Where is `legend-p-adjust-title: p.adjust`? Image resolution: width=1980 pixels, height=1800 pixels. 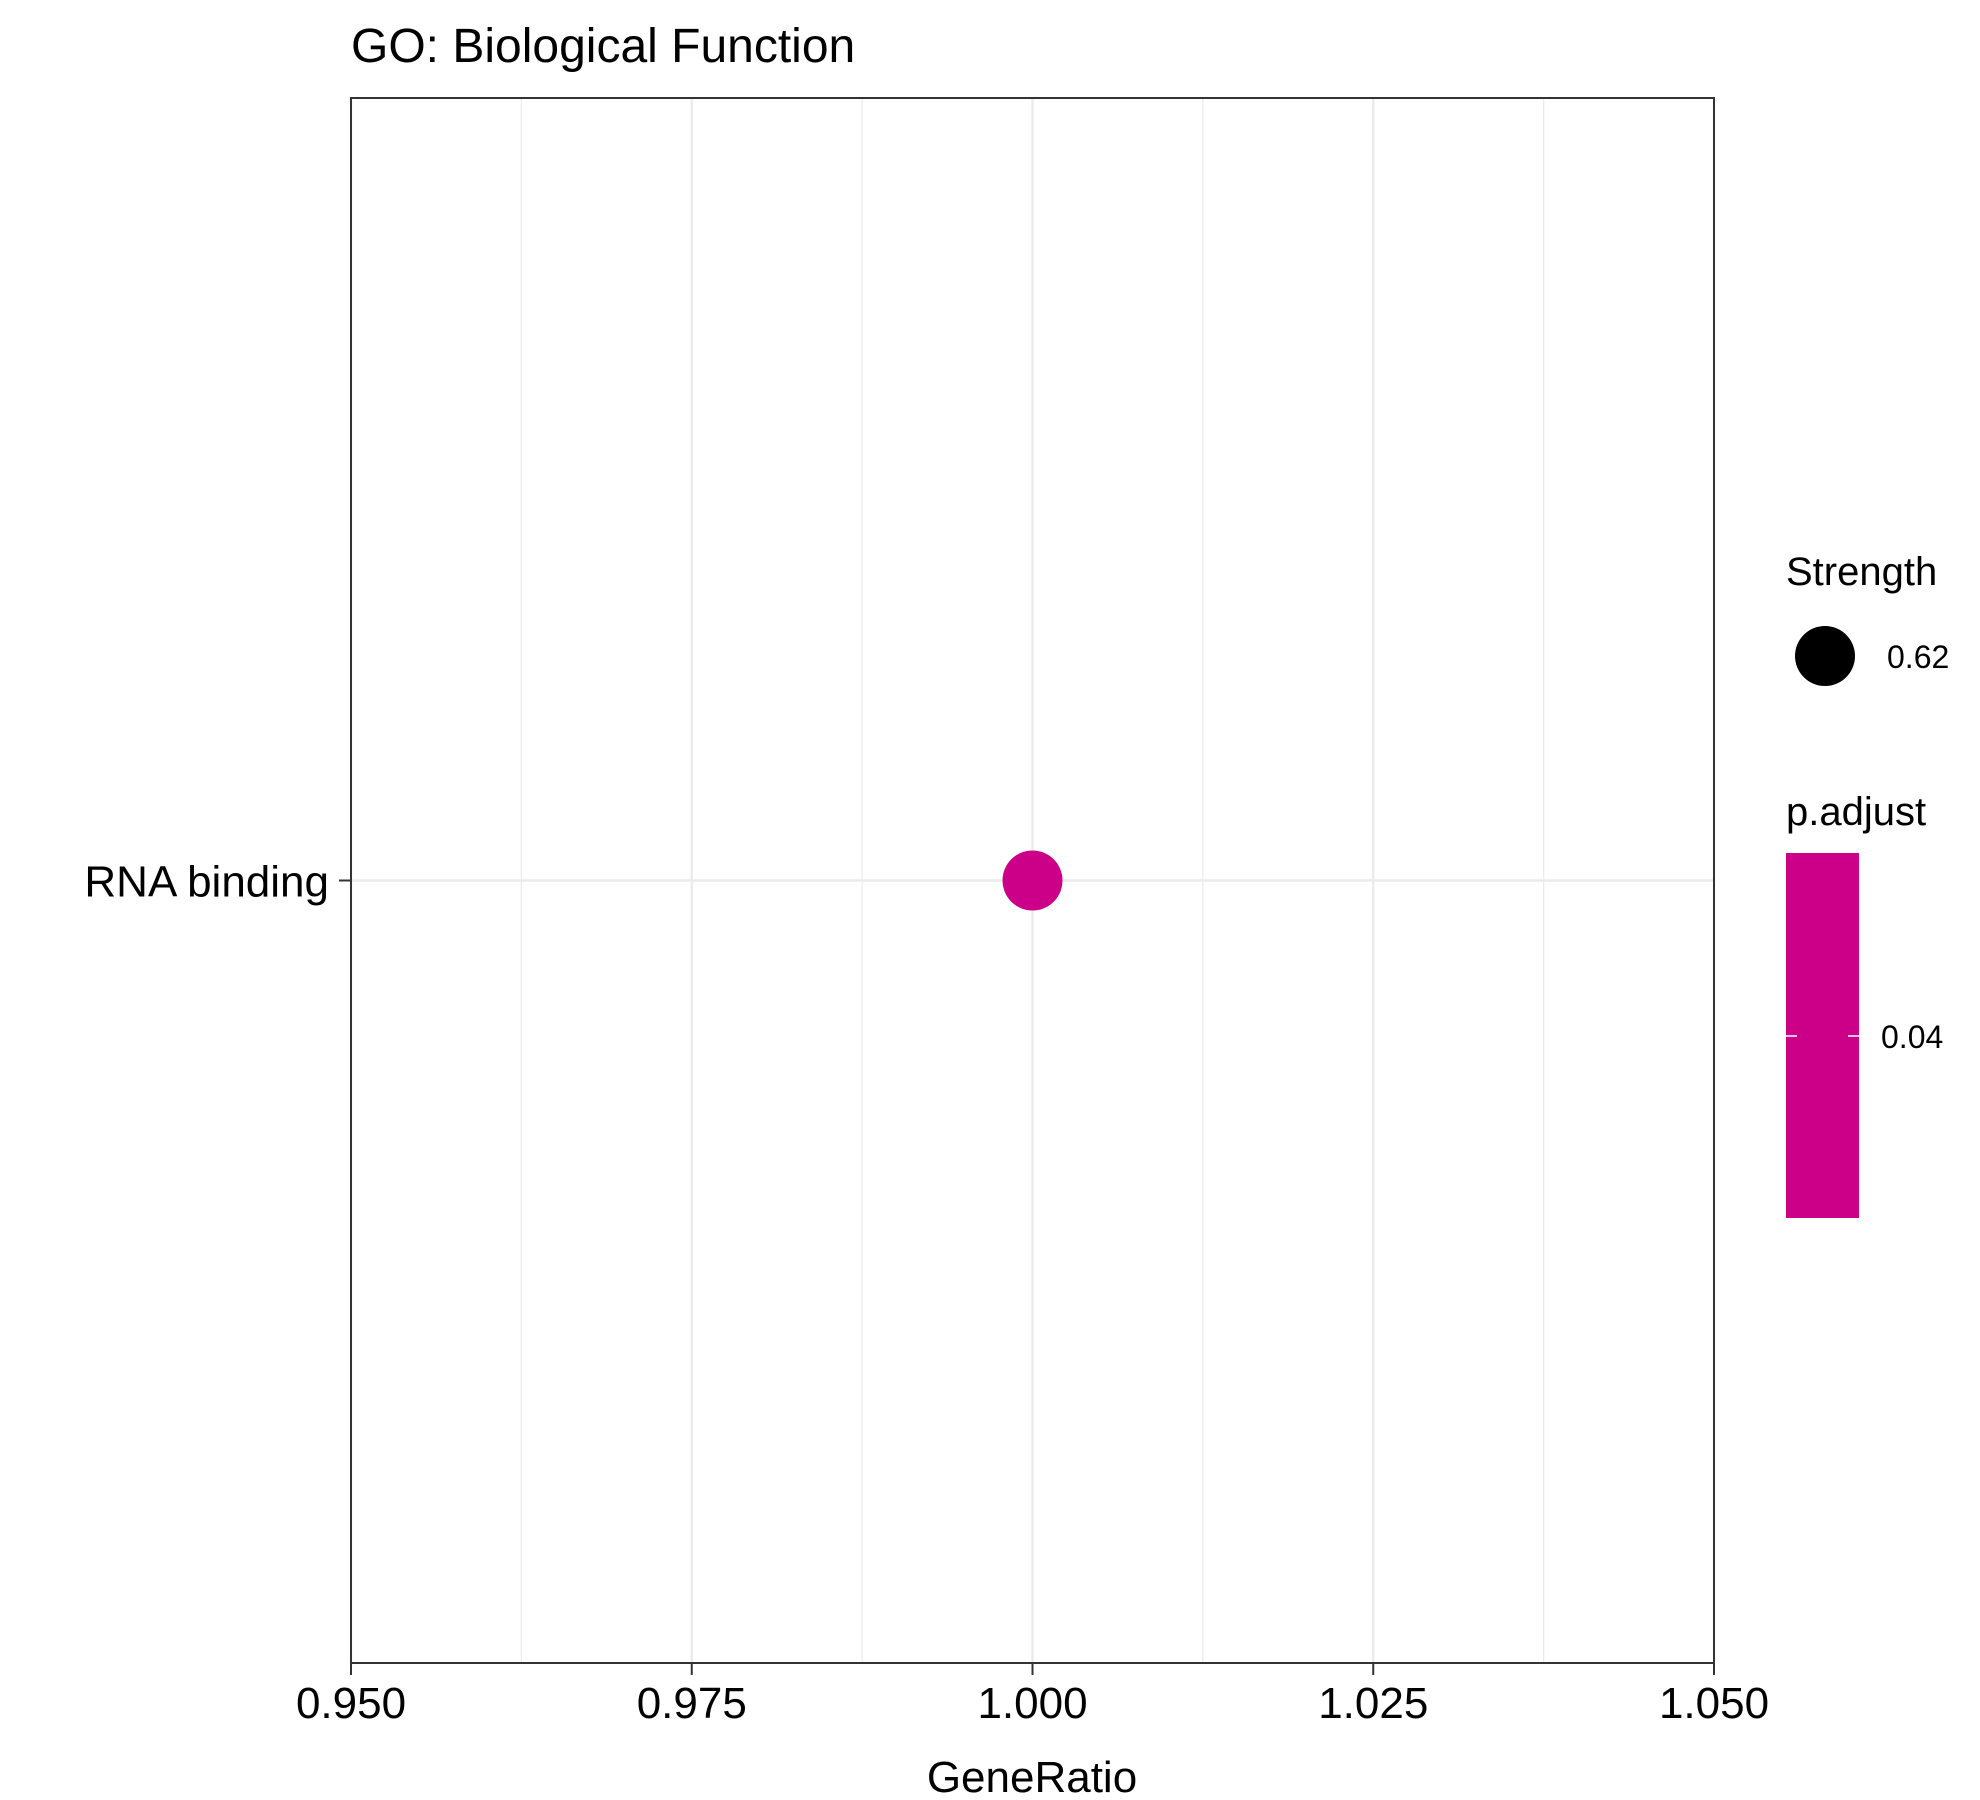 legend-p-adjust-title: p.adjust is located at coordinates (1856, 812).